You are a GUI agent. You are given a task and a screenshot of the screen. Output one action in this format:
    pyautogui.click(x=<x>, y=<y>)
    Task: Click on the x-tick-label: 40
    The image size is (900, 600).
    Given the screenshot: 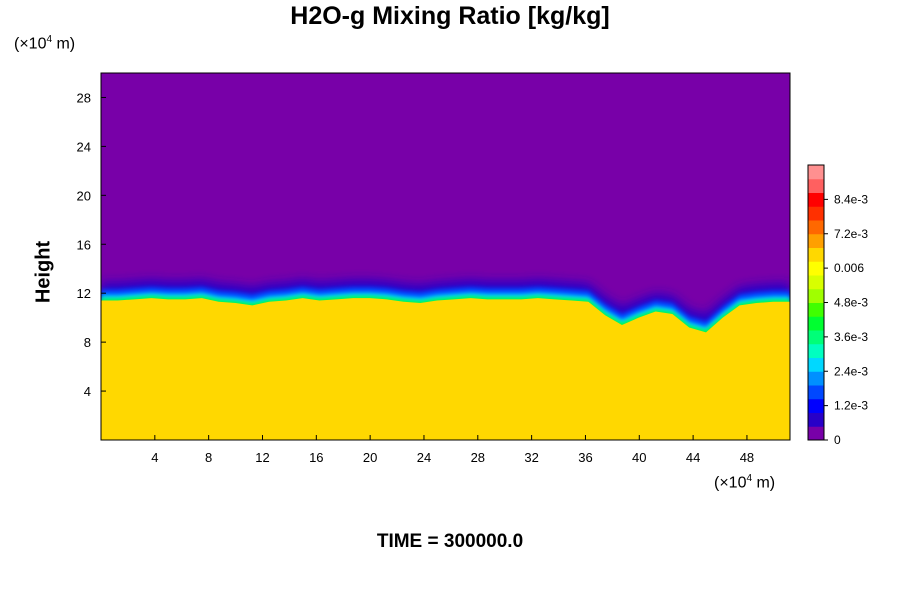 What is the action you would take?
    pyautogui.click(x=639, y=457)
    